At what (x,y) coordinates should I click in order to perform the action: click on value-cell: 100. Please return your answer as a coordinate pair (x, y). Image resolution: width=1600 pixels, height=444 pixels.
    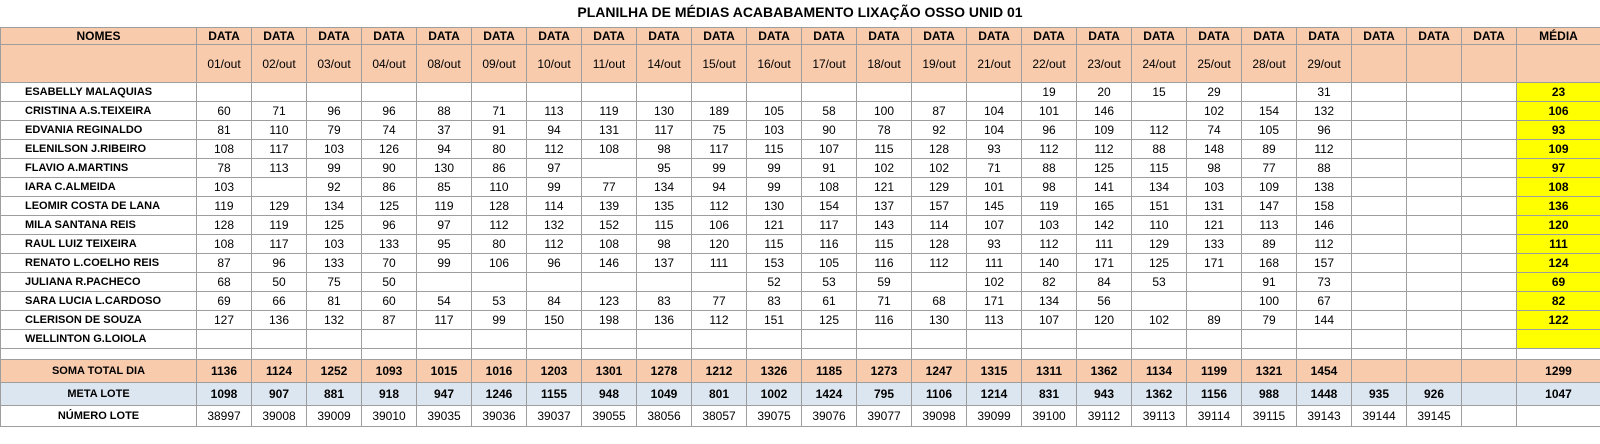
    Looking at the image, I should click on (884, 111).